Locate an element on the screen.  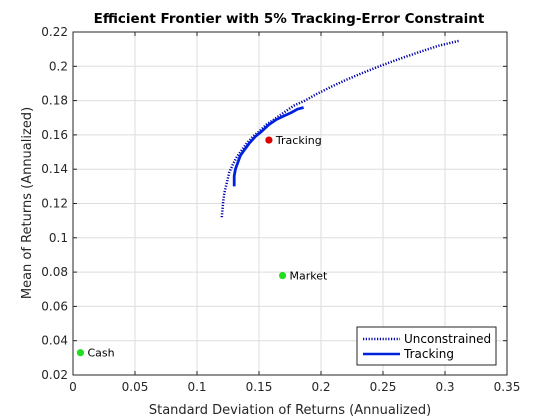
point-cash is located at coordinates (80, 353).